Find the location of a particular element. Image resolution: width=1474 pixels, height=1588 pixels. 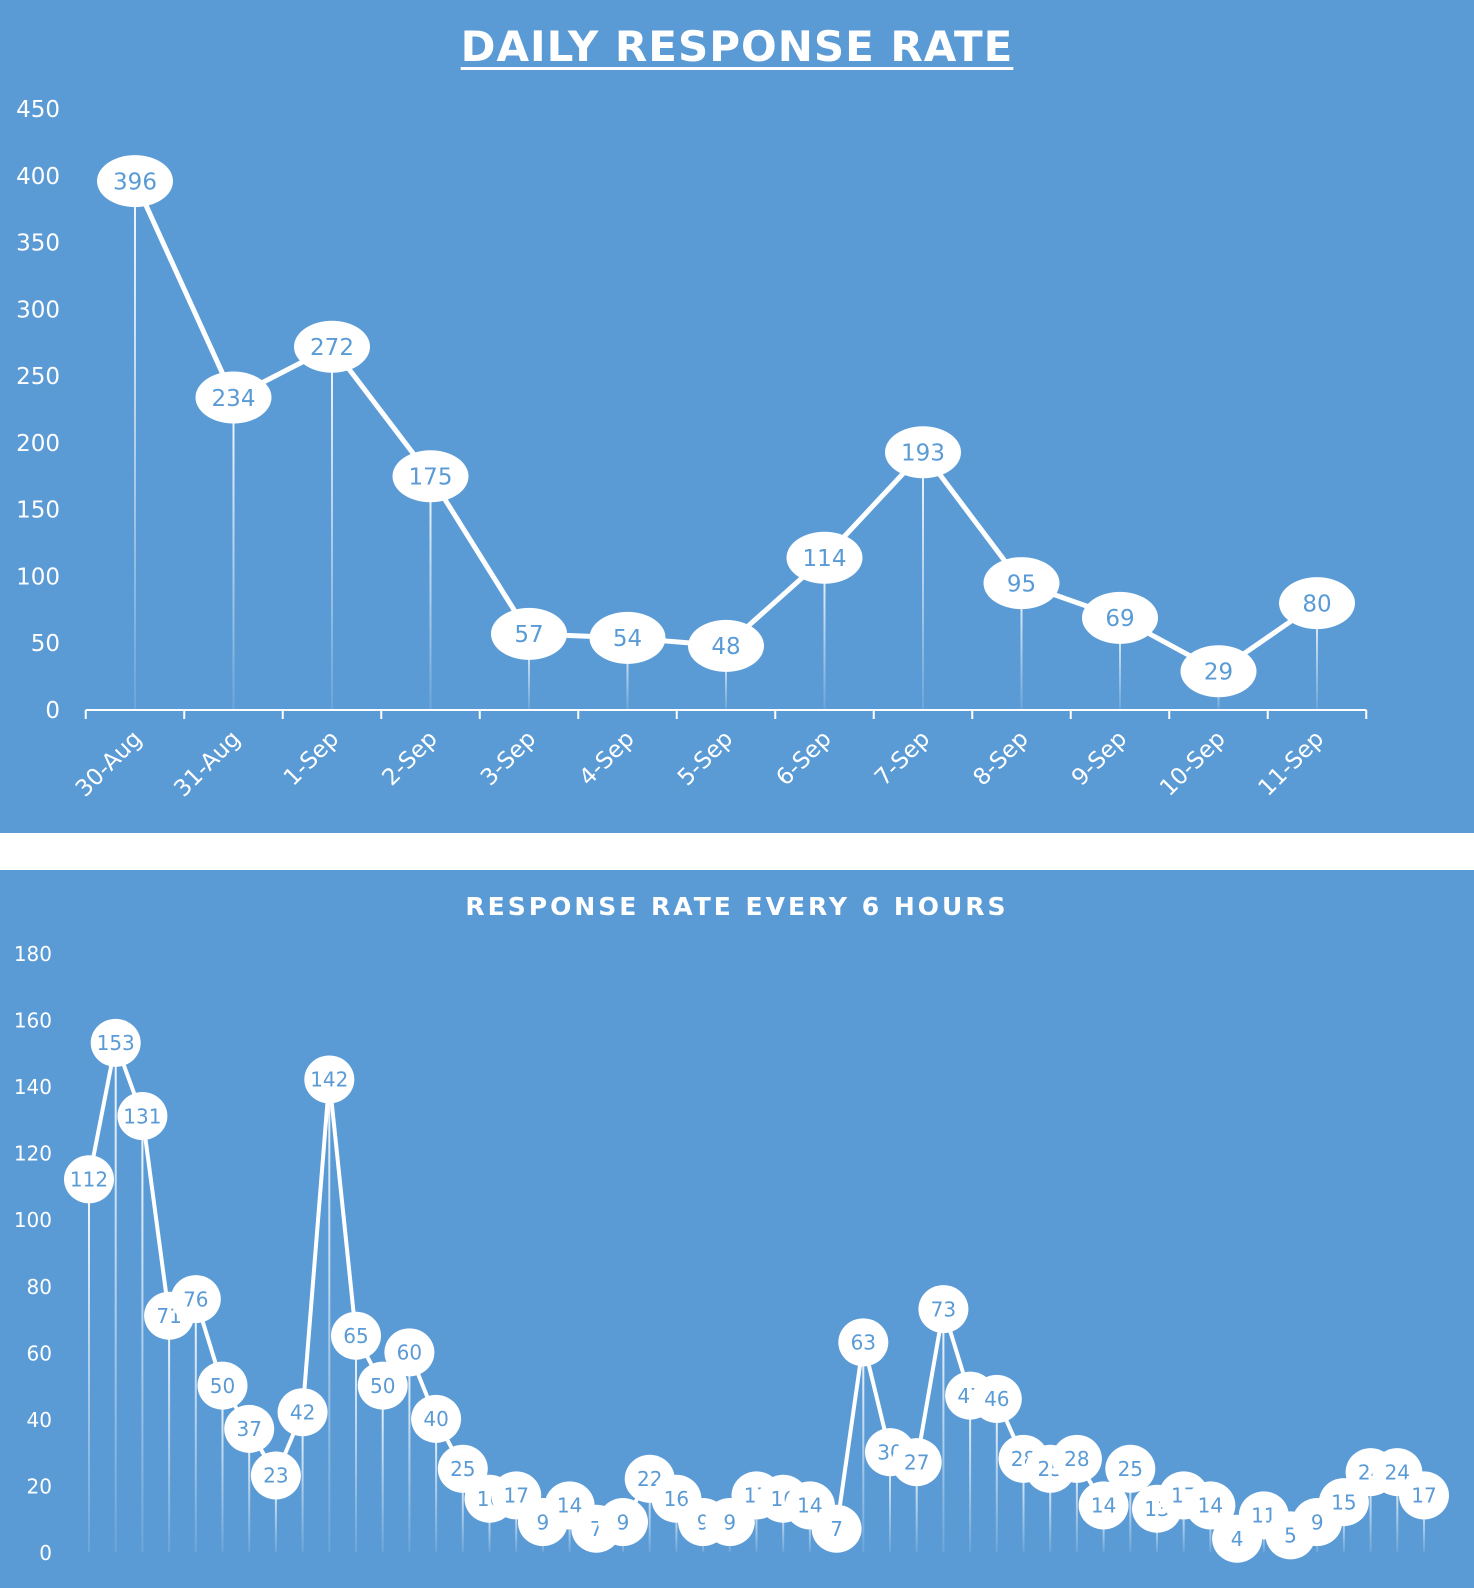

data-label: 46 is located at coordinates (996, 1399).